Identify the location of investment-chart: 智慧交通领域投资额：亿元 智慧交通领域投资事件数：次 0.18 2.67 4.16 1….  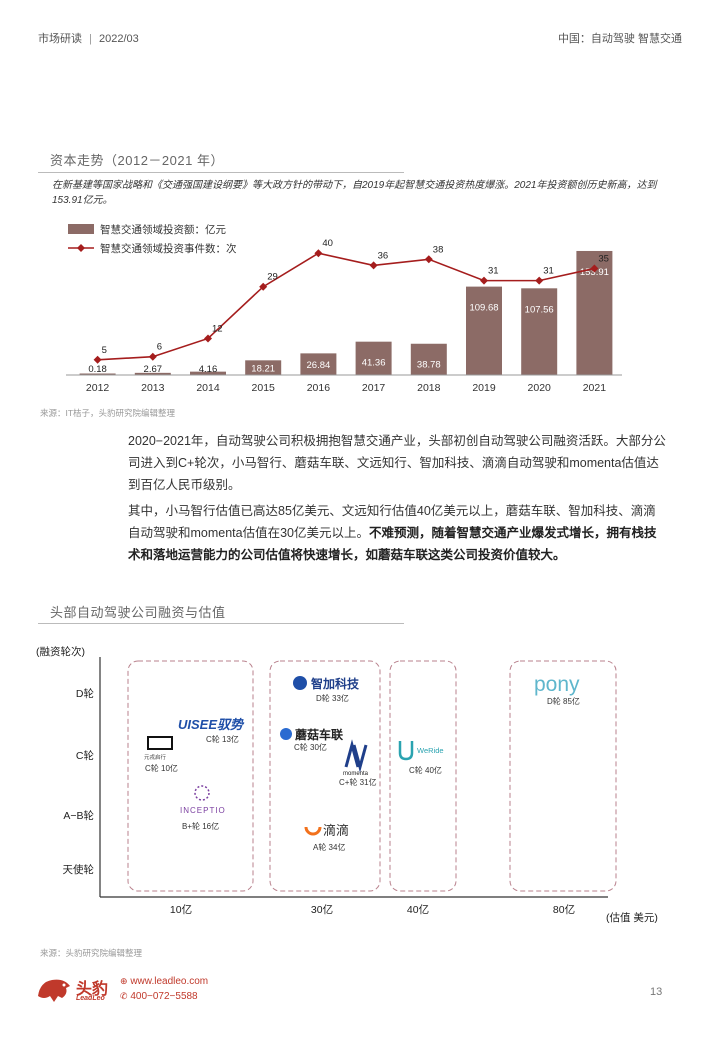
(344, 308).